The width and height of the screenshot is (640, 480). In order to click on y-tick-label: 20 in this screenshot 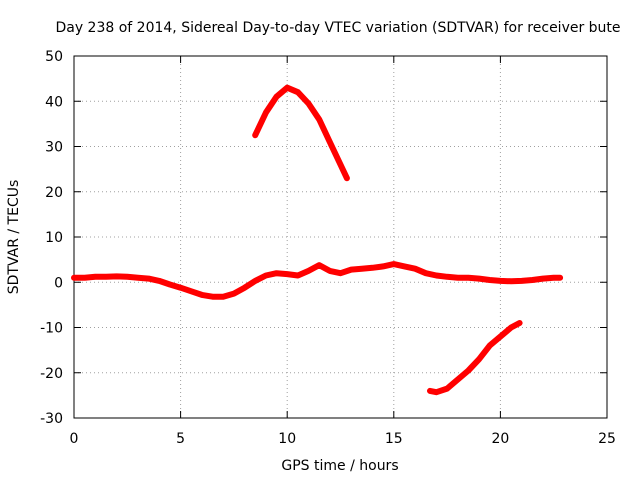, I will do `click(54, 193)`.